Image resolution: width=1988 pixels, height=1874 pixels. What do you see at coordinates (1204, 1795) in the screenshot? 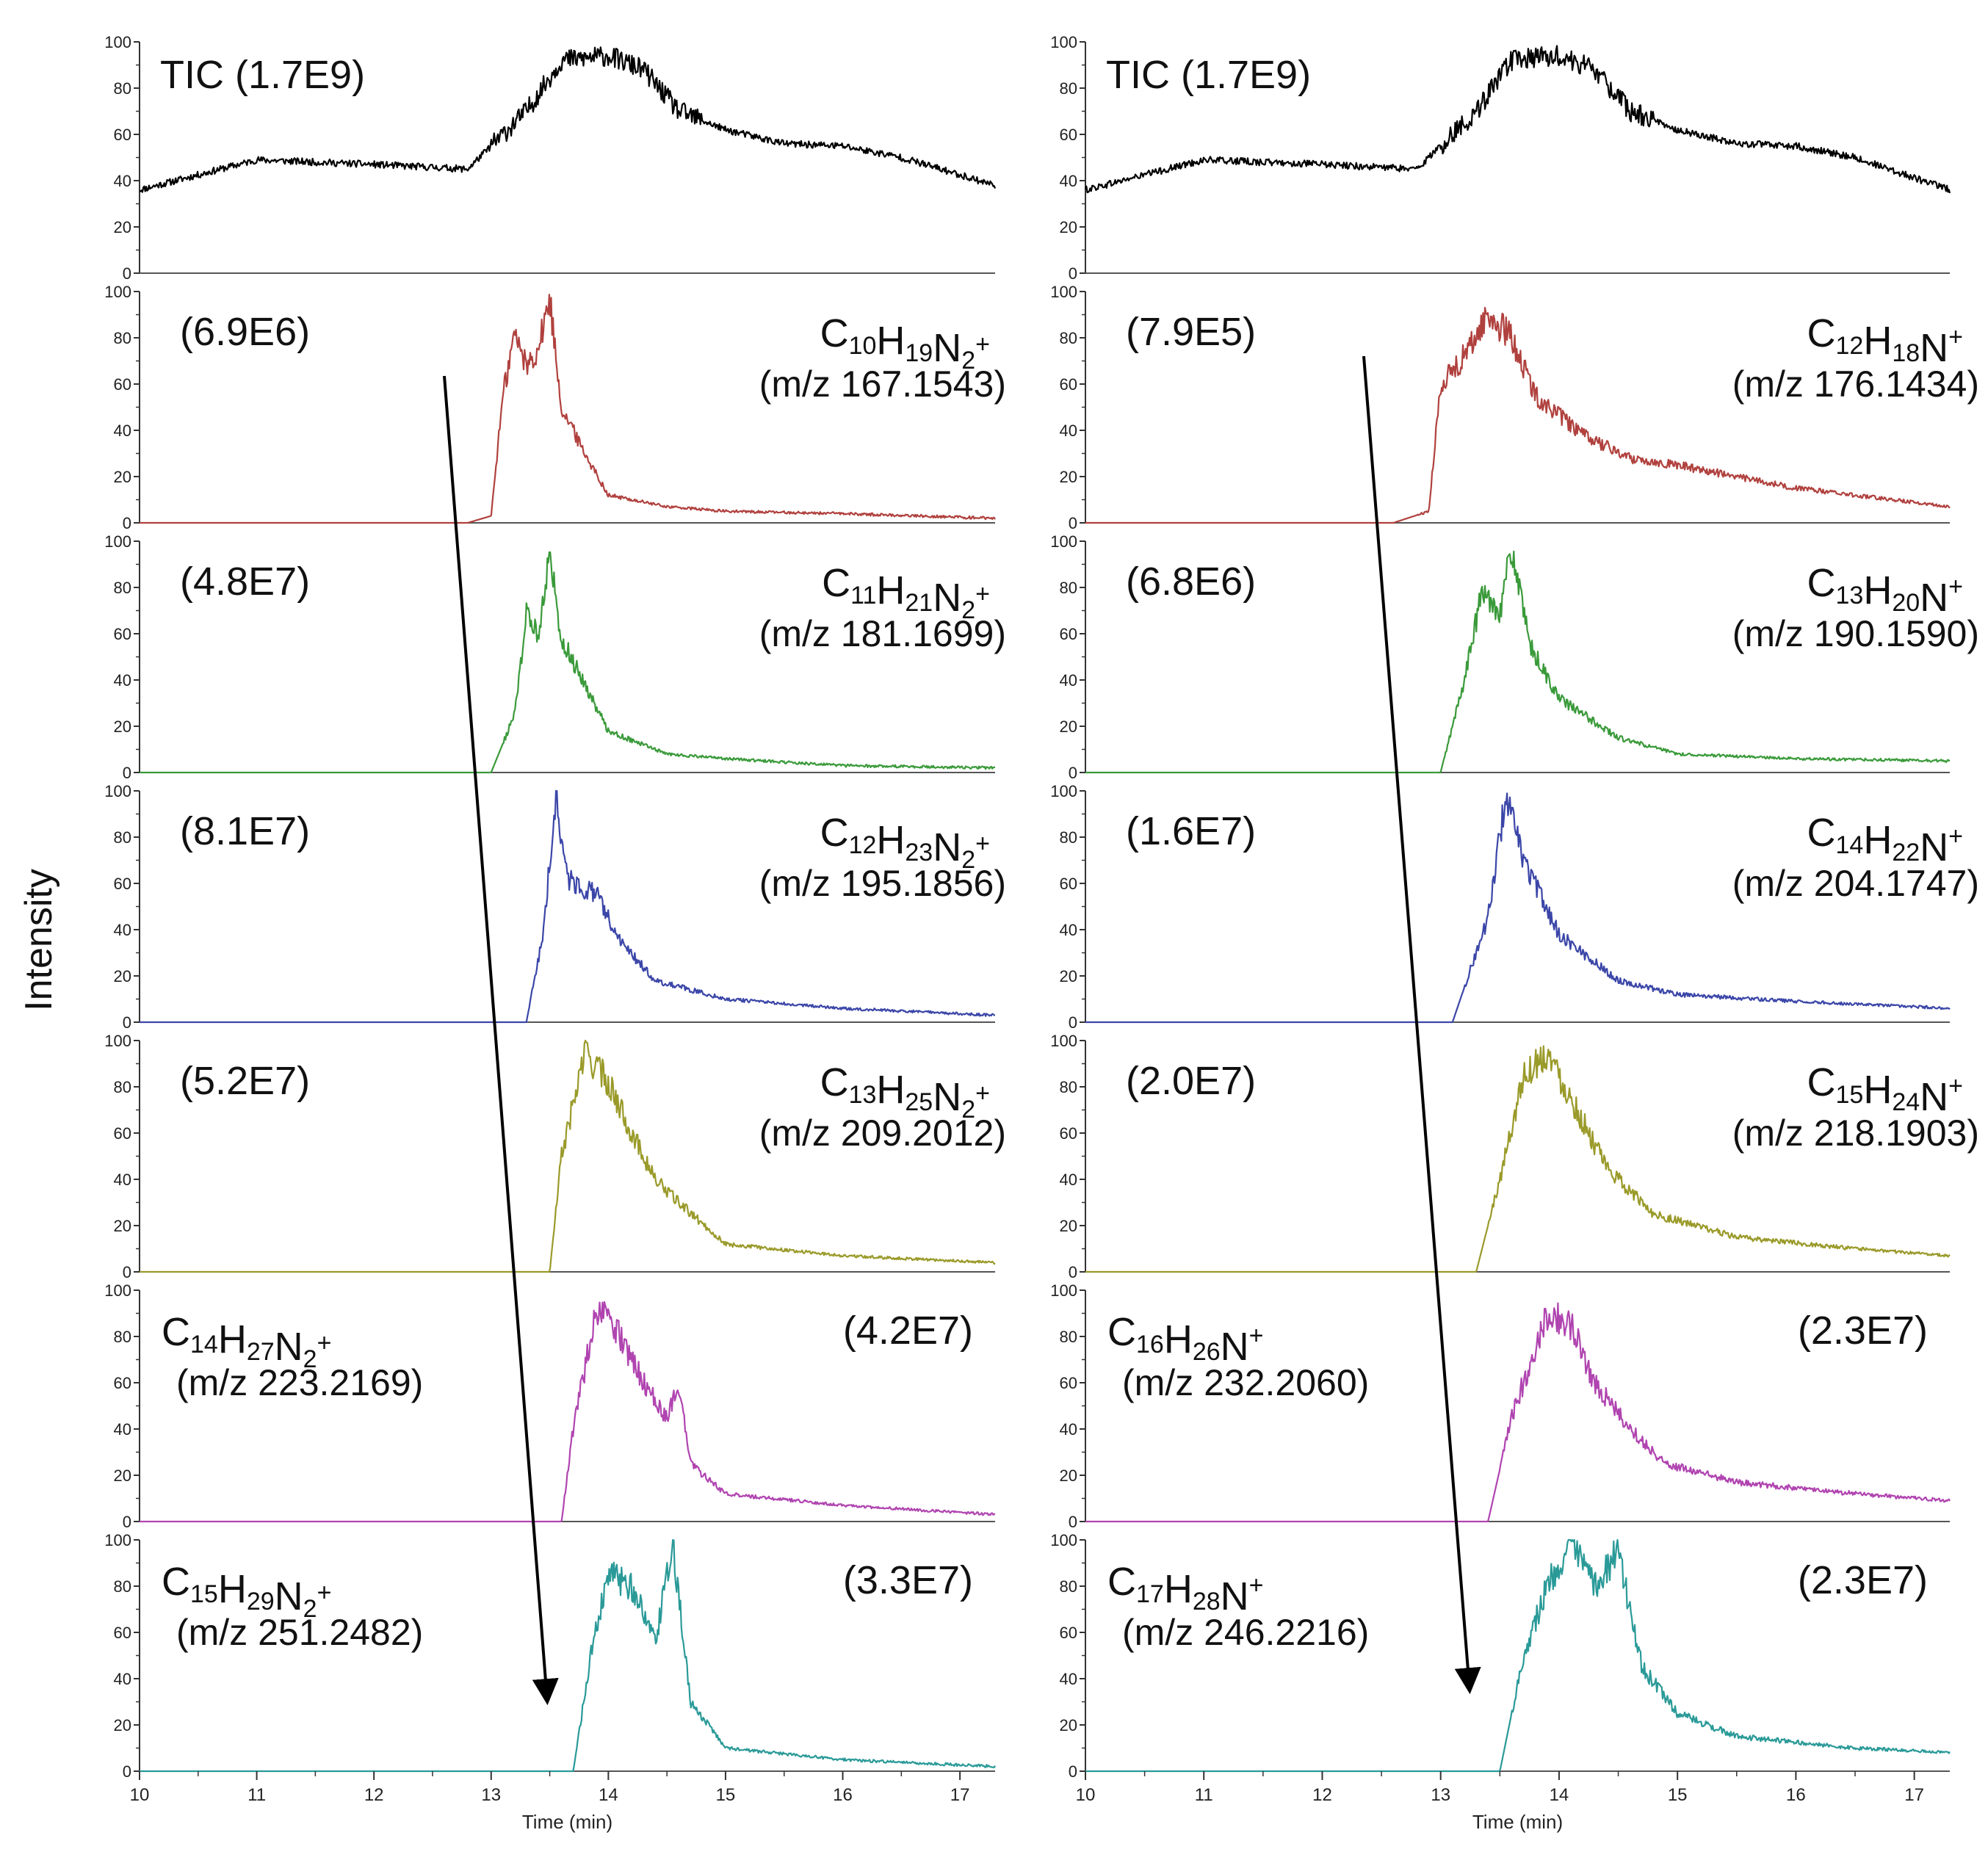
I see `x-tick-label: 11` at bounding box center [1204, 1795].